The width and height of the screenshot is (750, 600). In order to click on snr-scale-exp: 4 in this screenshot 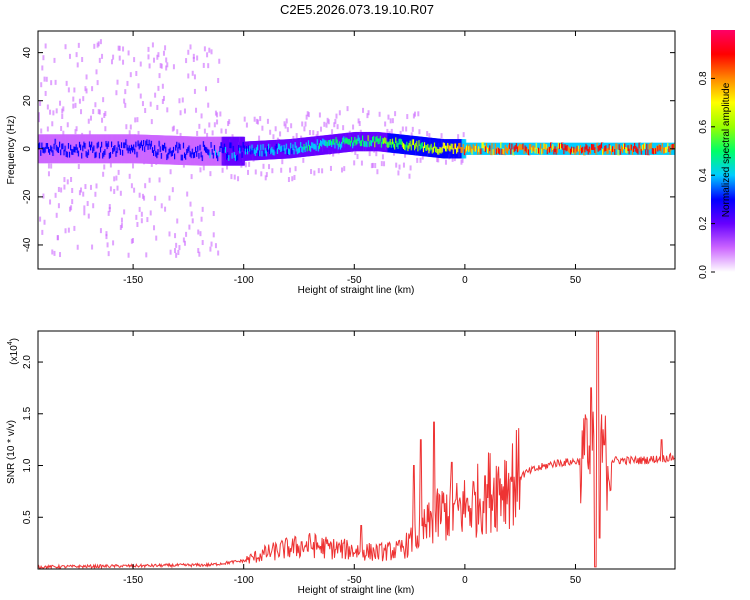, I will do `click(10, 343)`.